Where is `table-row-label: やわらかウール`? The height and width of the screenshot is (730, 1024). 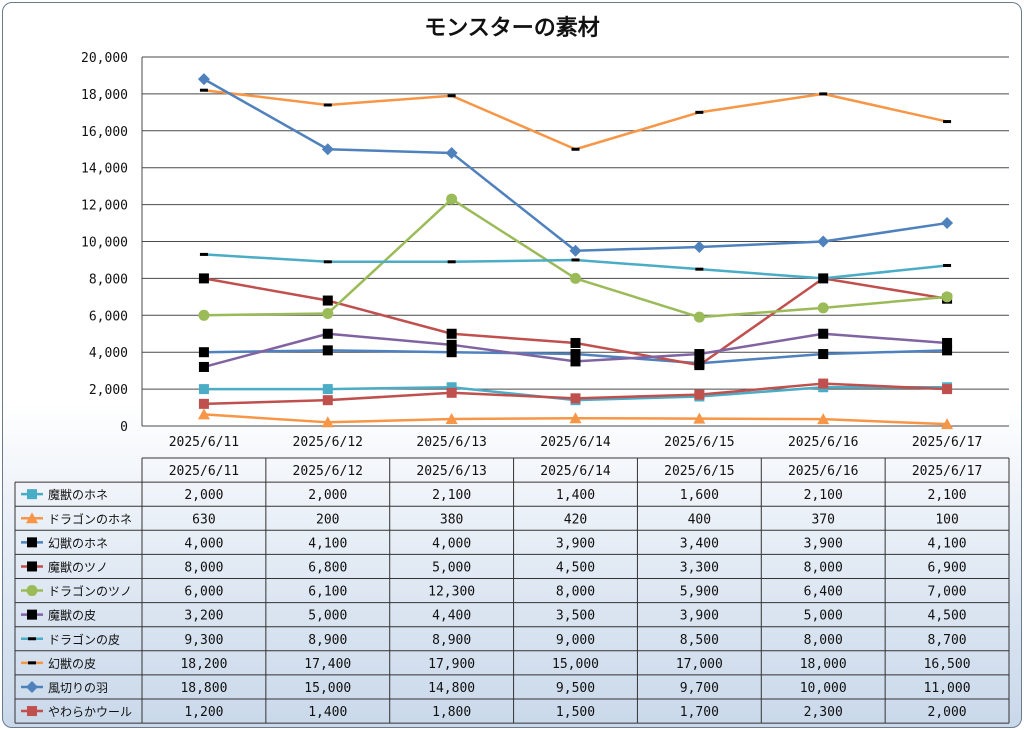 table-row-label: やわらかウール is located at coordinates (90, 712).